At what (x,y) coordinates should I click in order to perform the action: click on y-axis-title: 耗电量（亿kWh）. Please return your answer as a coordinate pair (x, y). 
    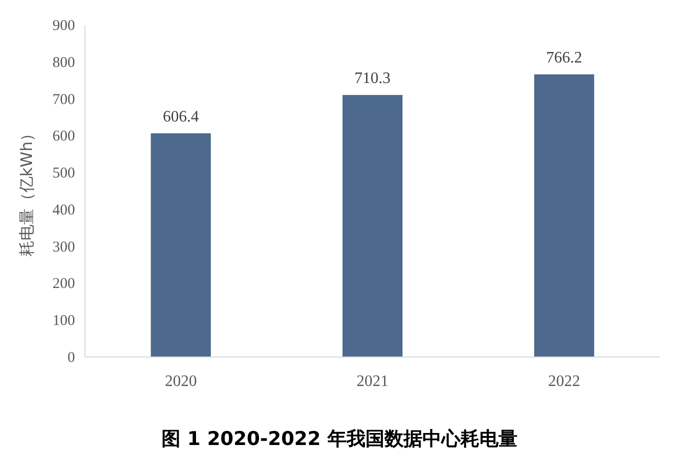
    Looking at the image, I should click on (26, 191).